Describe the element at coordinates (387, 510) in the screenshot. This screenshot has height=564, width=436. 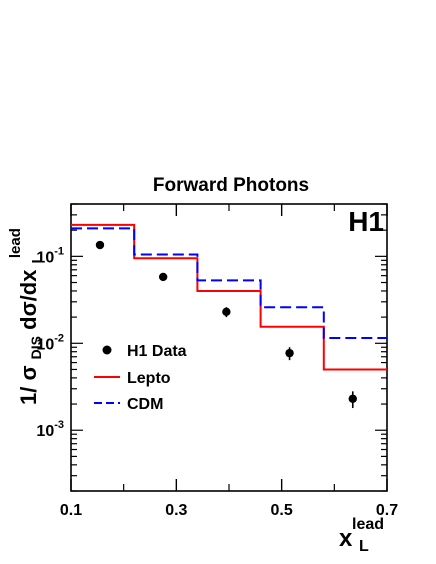
I see `x-tick-label: 0.7` at that location.